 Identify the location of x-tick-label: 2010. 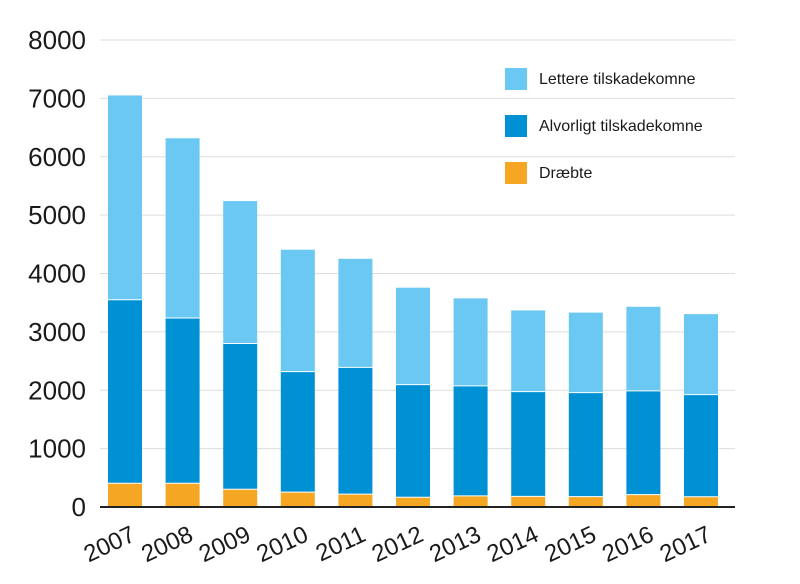
(283, 544).